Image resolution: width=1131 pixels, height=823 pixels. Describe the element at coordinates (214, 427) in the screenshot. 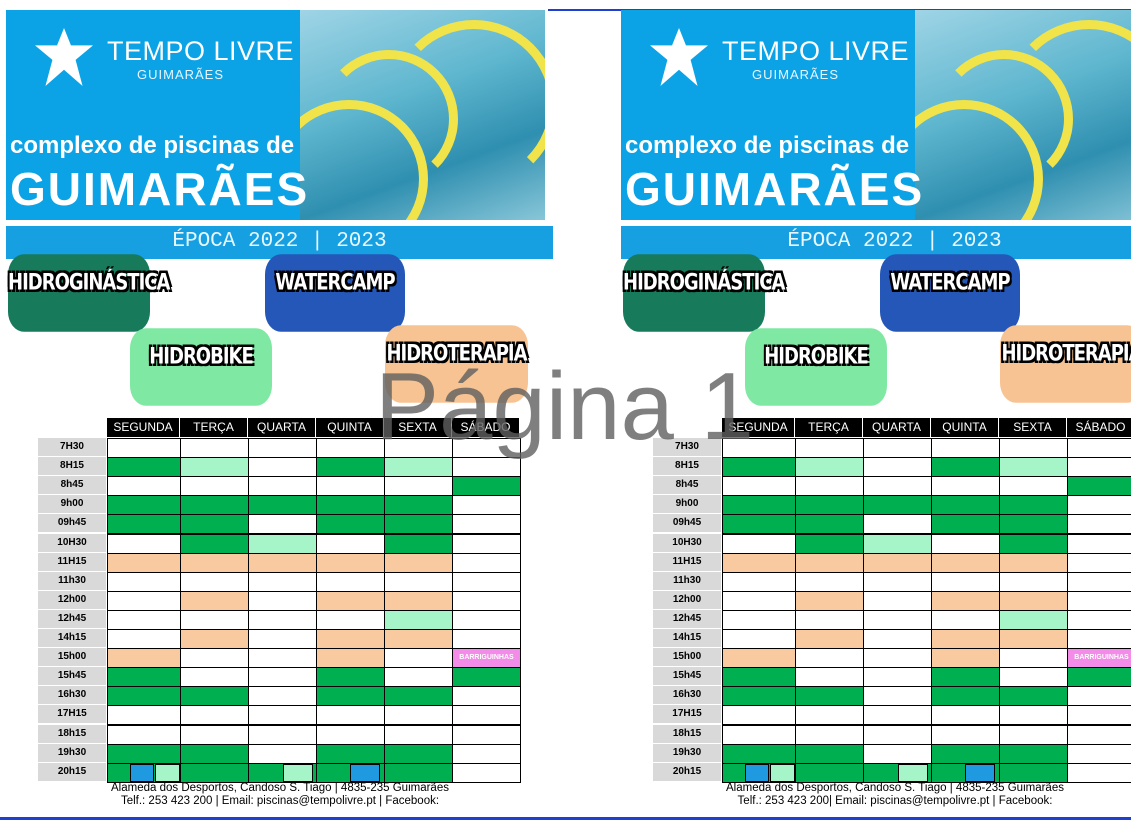

I see `day-header: TERÇA` at that location.